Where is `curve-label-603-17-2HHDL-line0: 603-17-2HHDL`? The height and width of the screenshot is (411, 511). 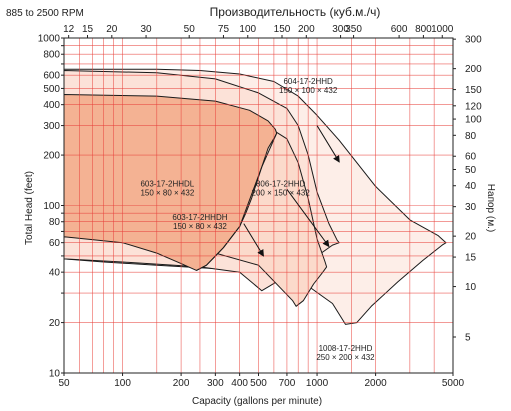 curve-label-603-17-2HHDL-line0: 603-17-2HHDL is located at coordinates (167, 183).